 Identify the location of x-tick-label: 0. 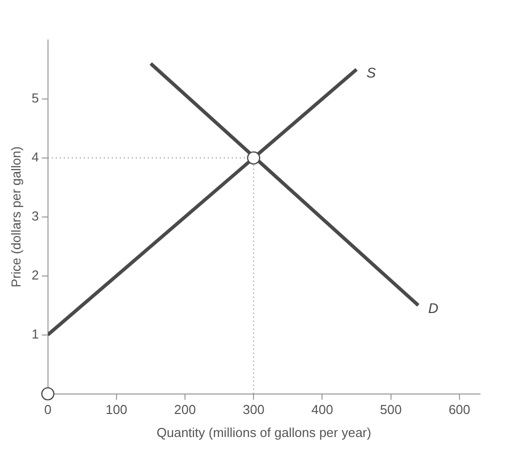
(48, 410).